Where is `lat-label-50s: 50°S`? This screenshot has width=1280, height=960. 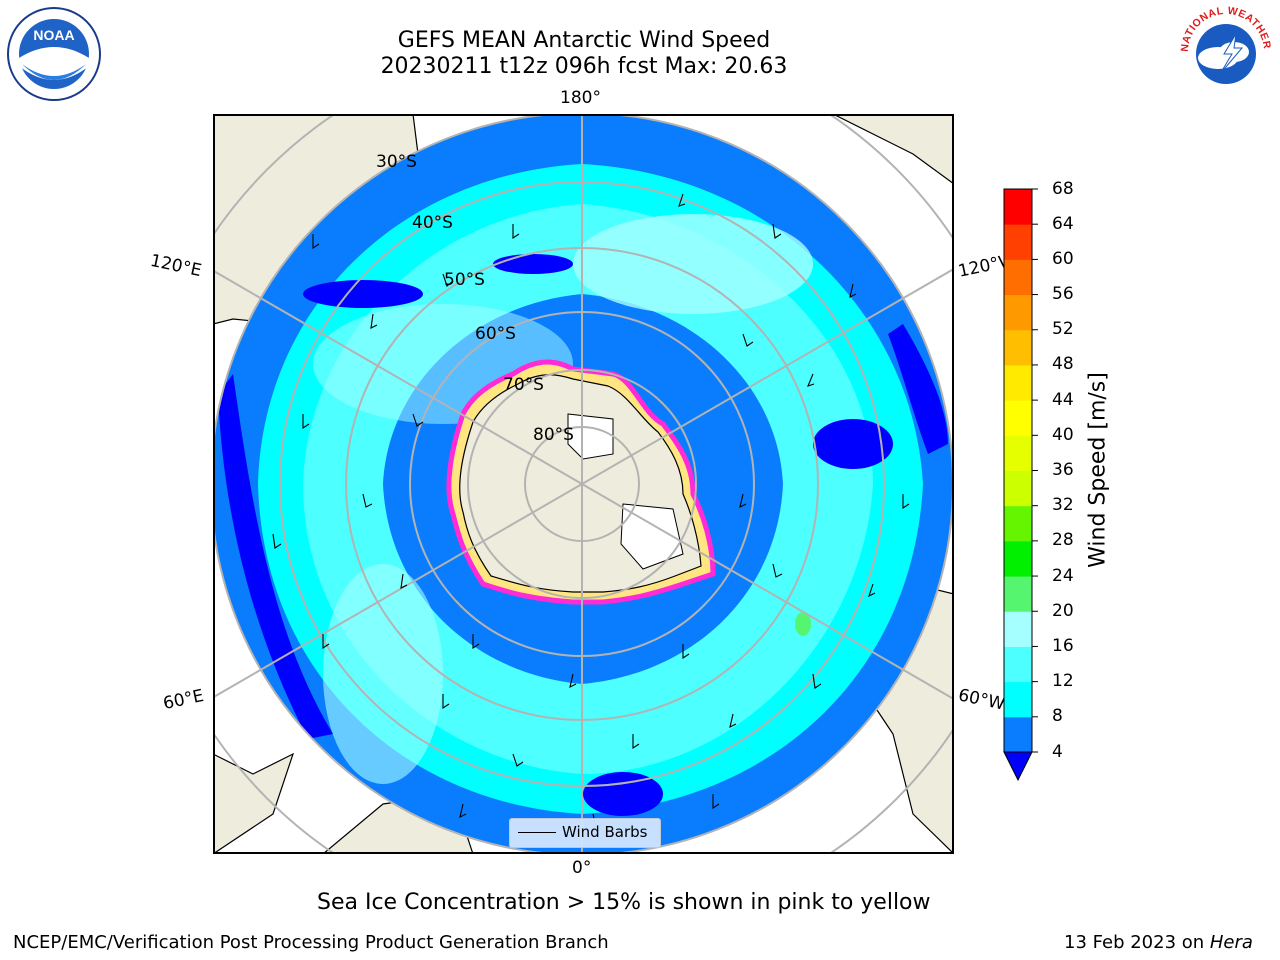
lat-label-50s: 50°S is located at coordinates (464, 280).